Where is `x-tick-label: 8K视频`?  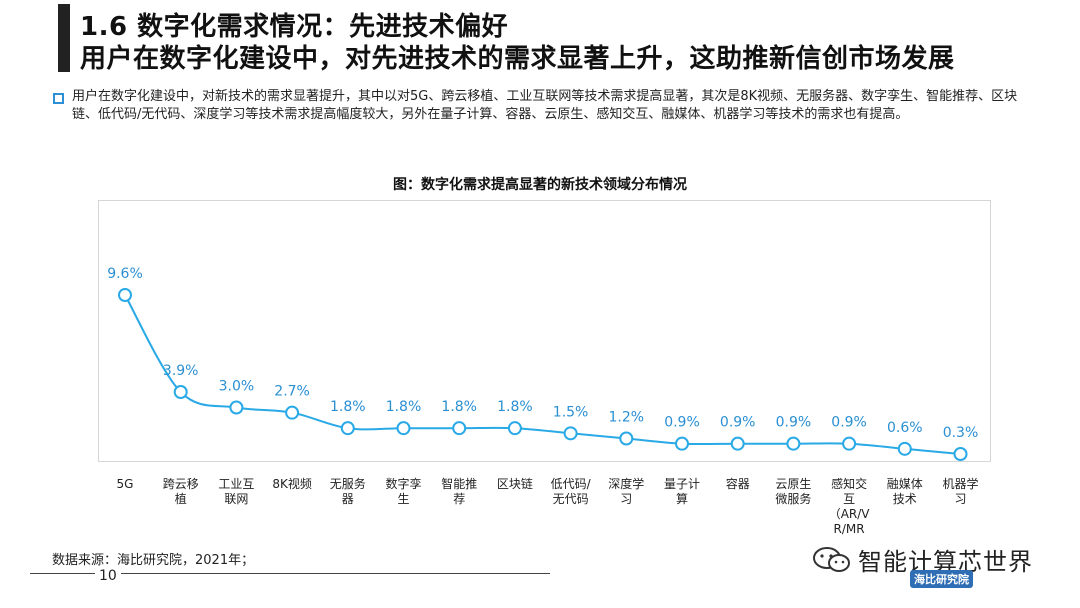 x-tick-label: 8K视频 is located at coordinates (292, 483).